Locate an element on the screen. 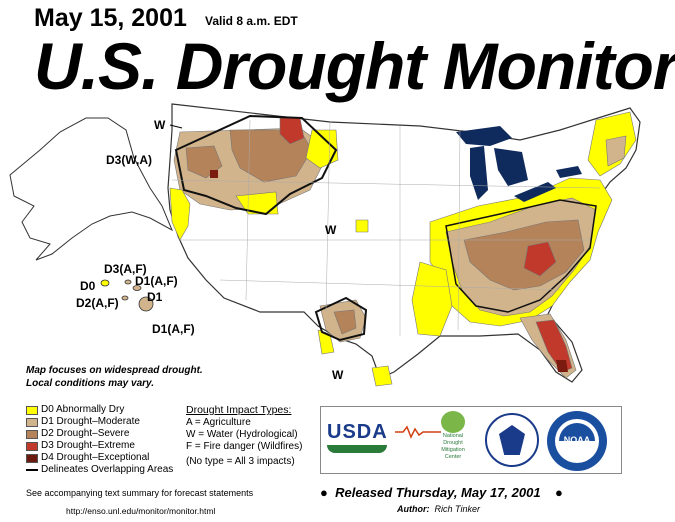 The image size is (675, 522). legend-swatch-d1 is located at coordinates (32, 422).